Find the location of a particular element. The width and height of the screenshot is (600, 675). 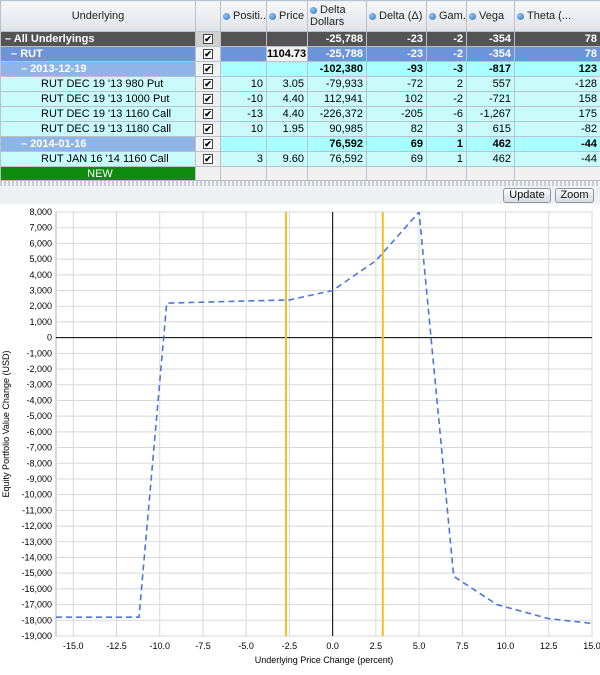

cell-price is located at coordinates (287, 39).